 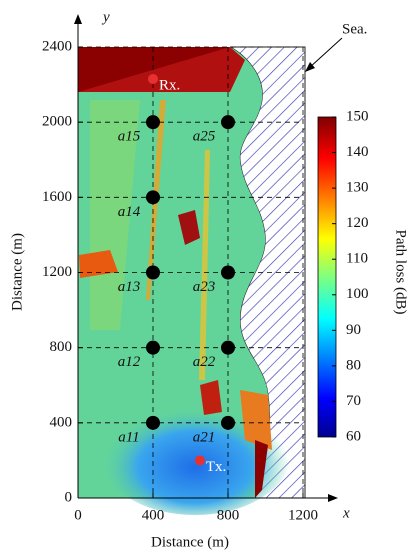 What do you see at coordinates (57, 122) in the screenshot?
I see `y-tick-label: 2000` at bounding box center [57, 122].